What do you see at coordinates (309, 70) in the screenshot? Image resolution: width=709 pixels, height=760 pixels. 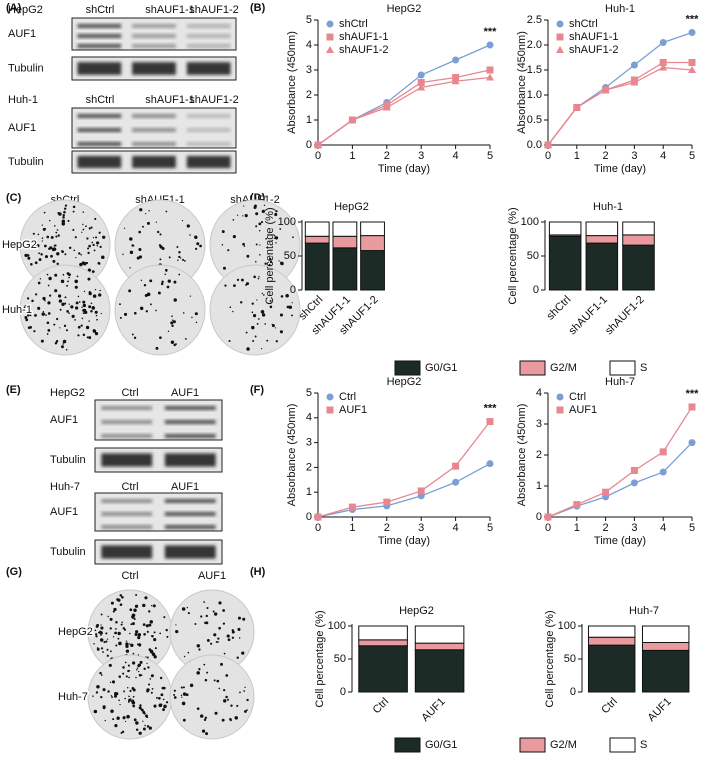 I see `y-tick-label: 3` at bounding box center [309, 70].